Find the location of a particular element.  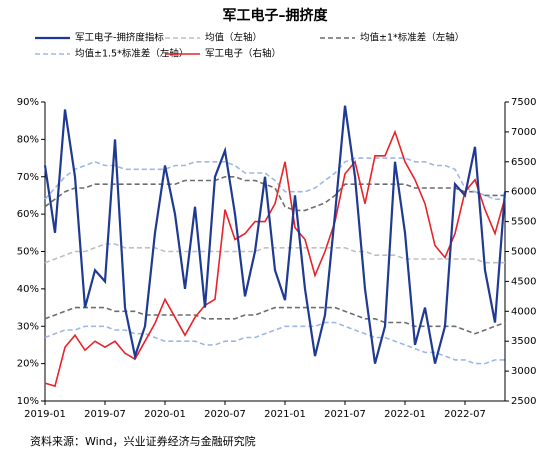

x-tick-label: 2021-01 is located at coordinates (285, 414).